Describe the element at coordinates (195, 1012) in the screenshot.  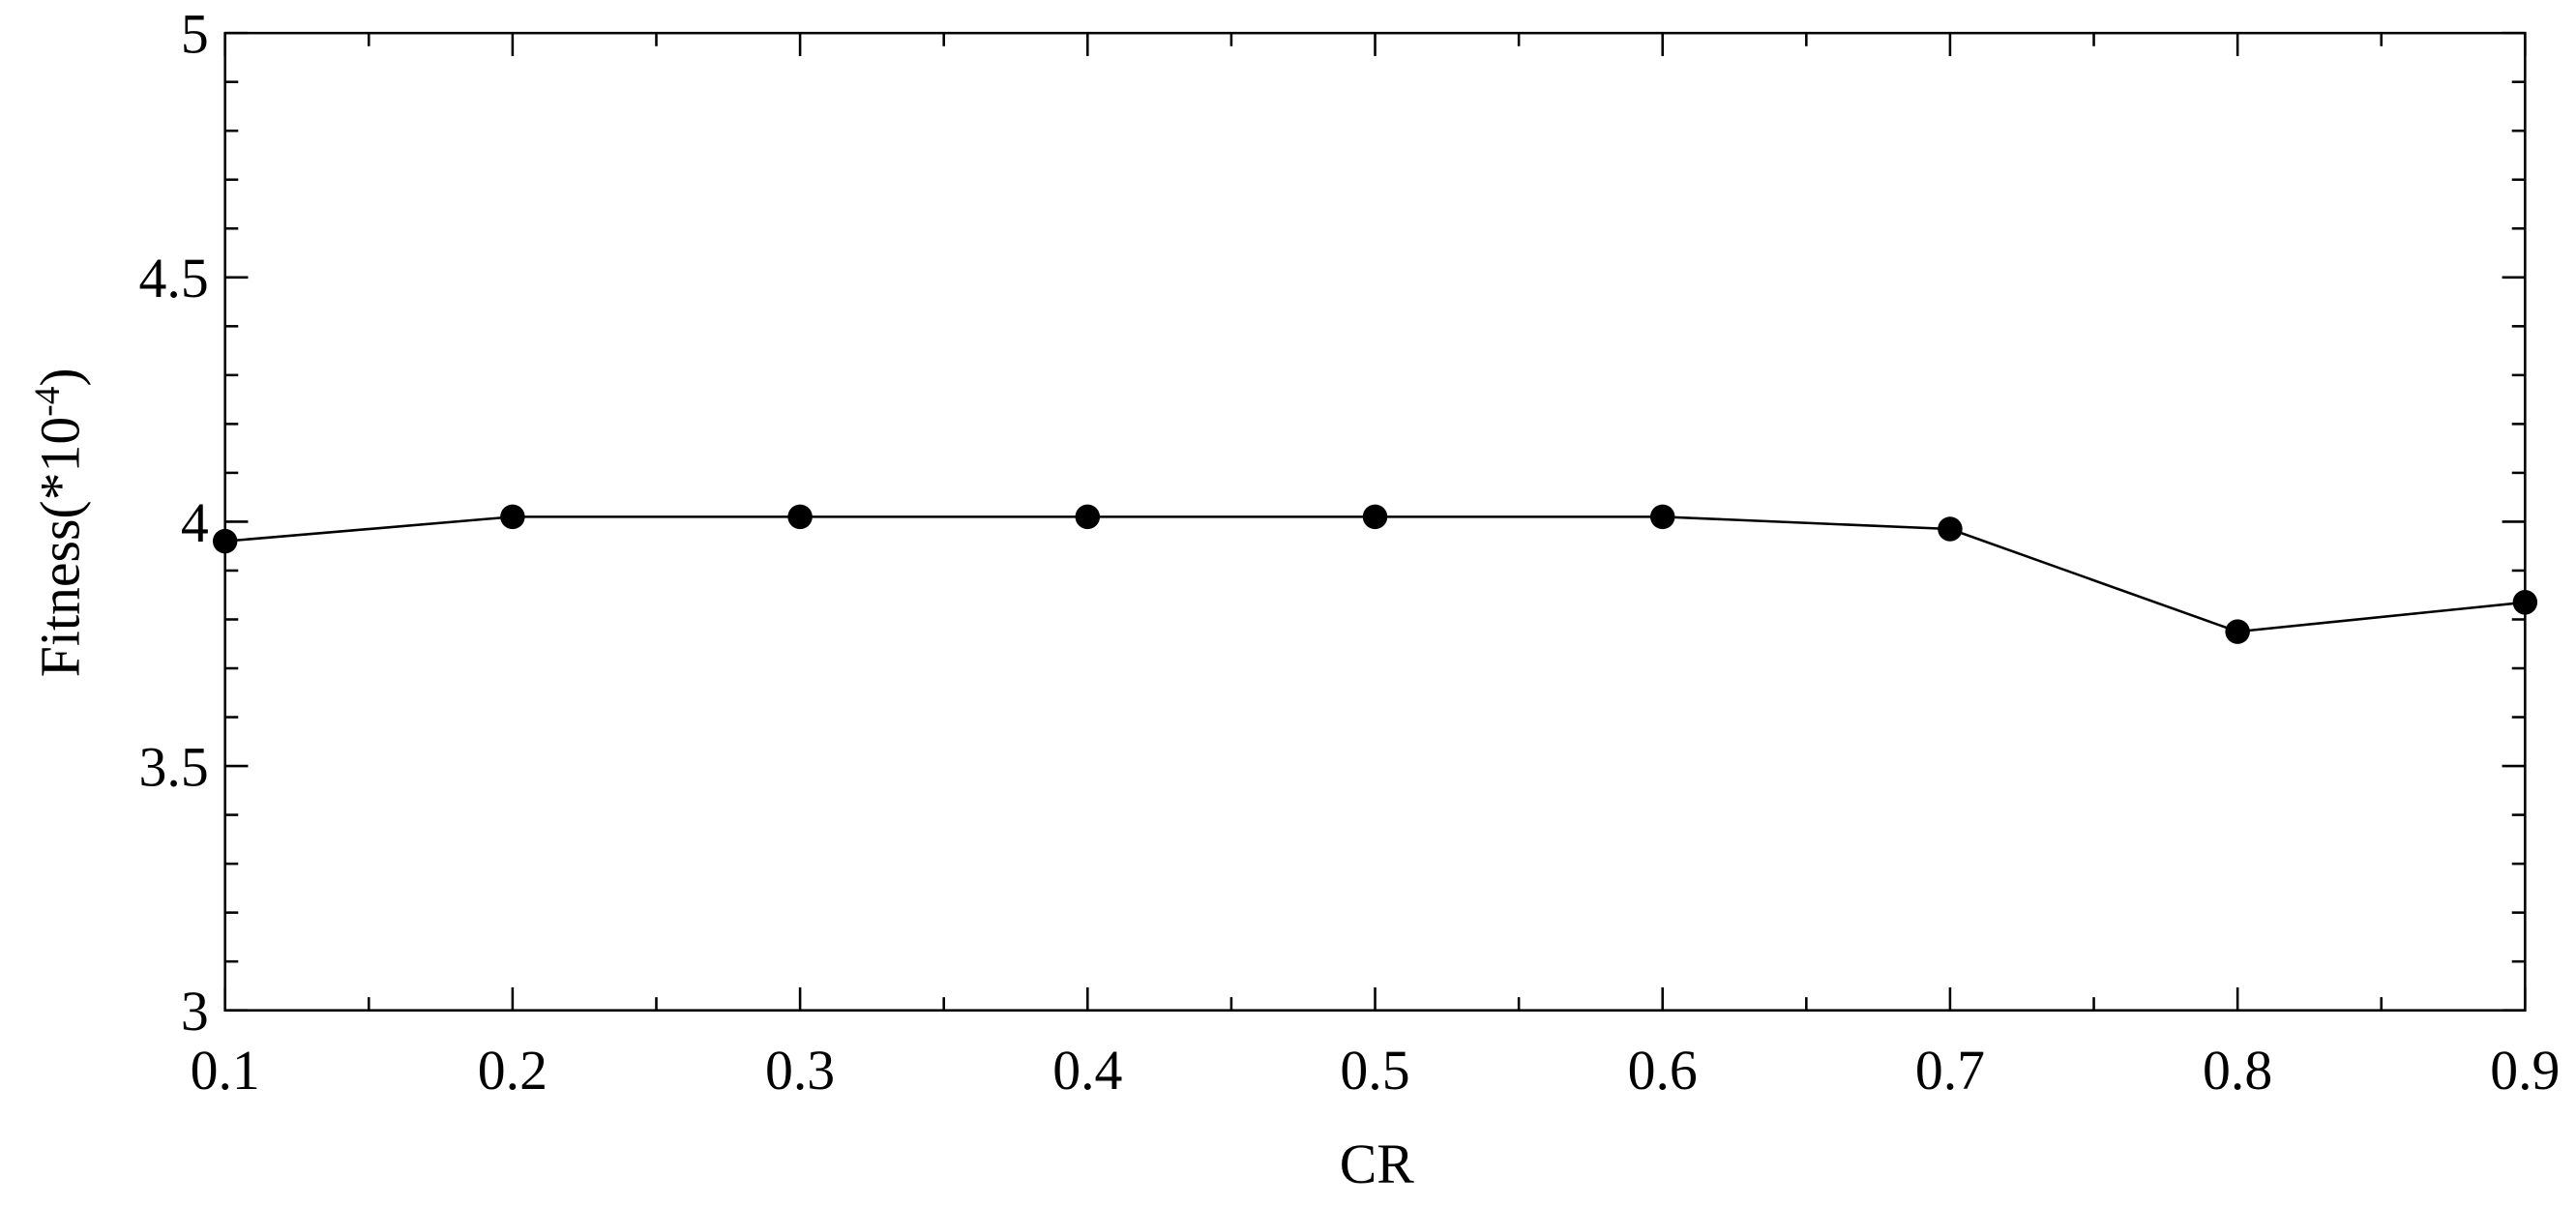
I see `y-tick-label: 3` at that location.